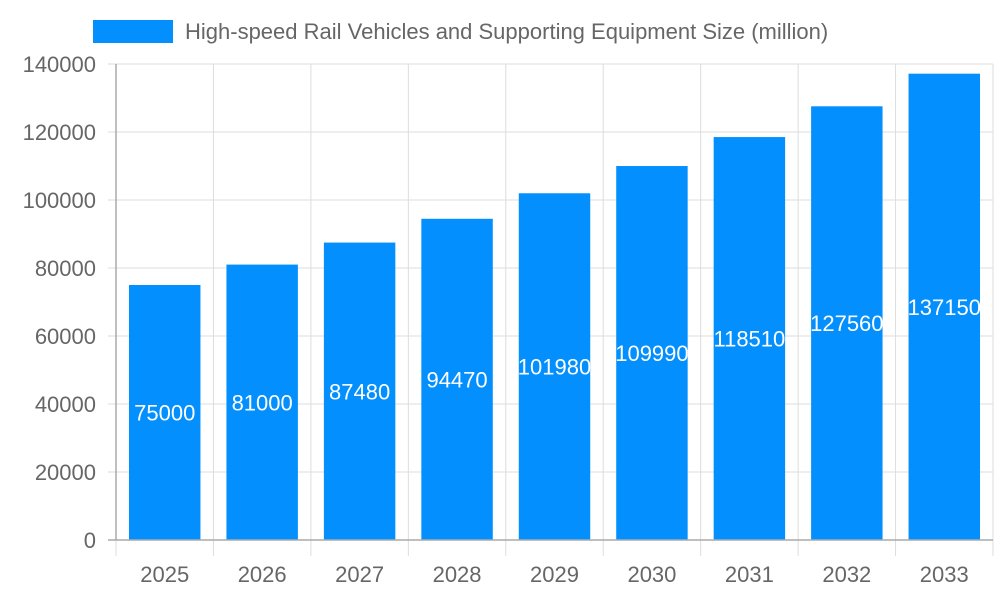 This screenshot has height=600, width=1000. I want to click on data-label: 127560, so click(846, 323).